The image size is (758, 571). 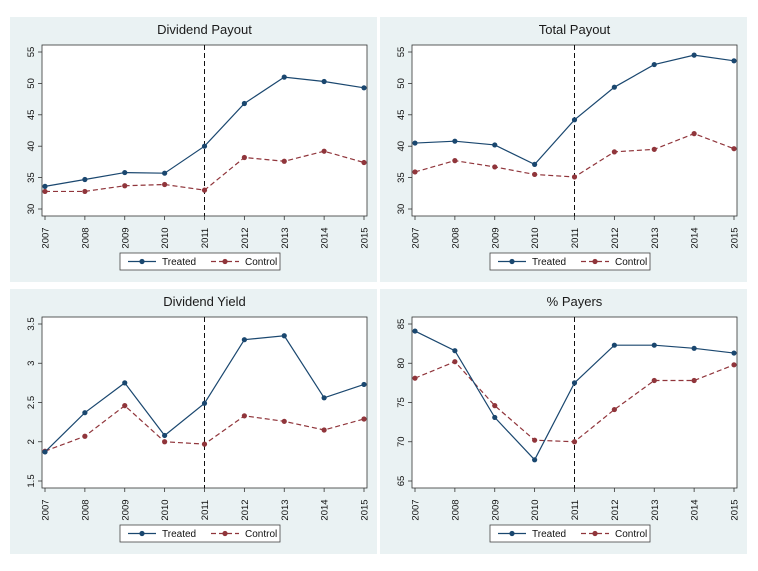 I want to click on chart-title: % Payers, so click(x=575, y=301).